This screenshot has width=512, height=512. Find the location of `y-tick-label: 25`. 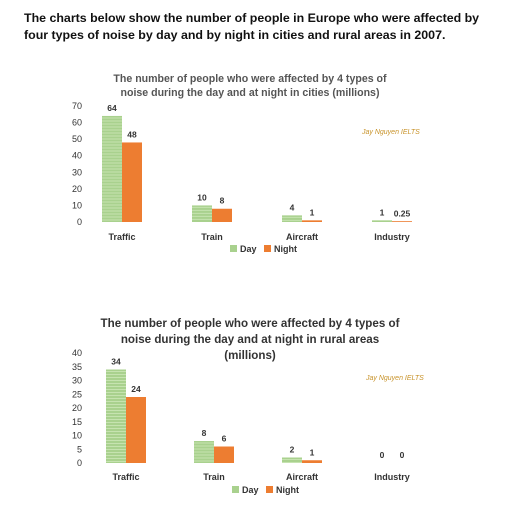

y-tick-label: 25 is located at coordinates (77, 394).